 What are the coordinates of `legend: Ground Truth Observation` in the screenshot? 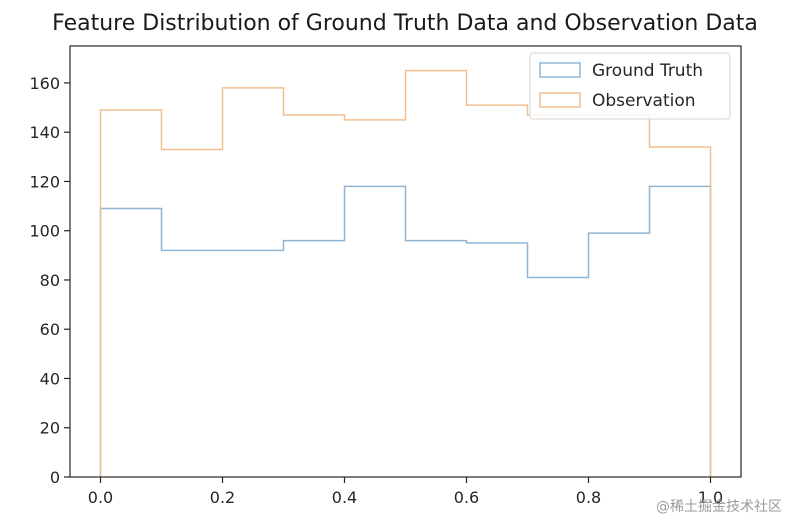 It's located at (630, 86).